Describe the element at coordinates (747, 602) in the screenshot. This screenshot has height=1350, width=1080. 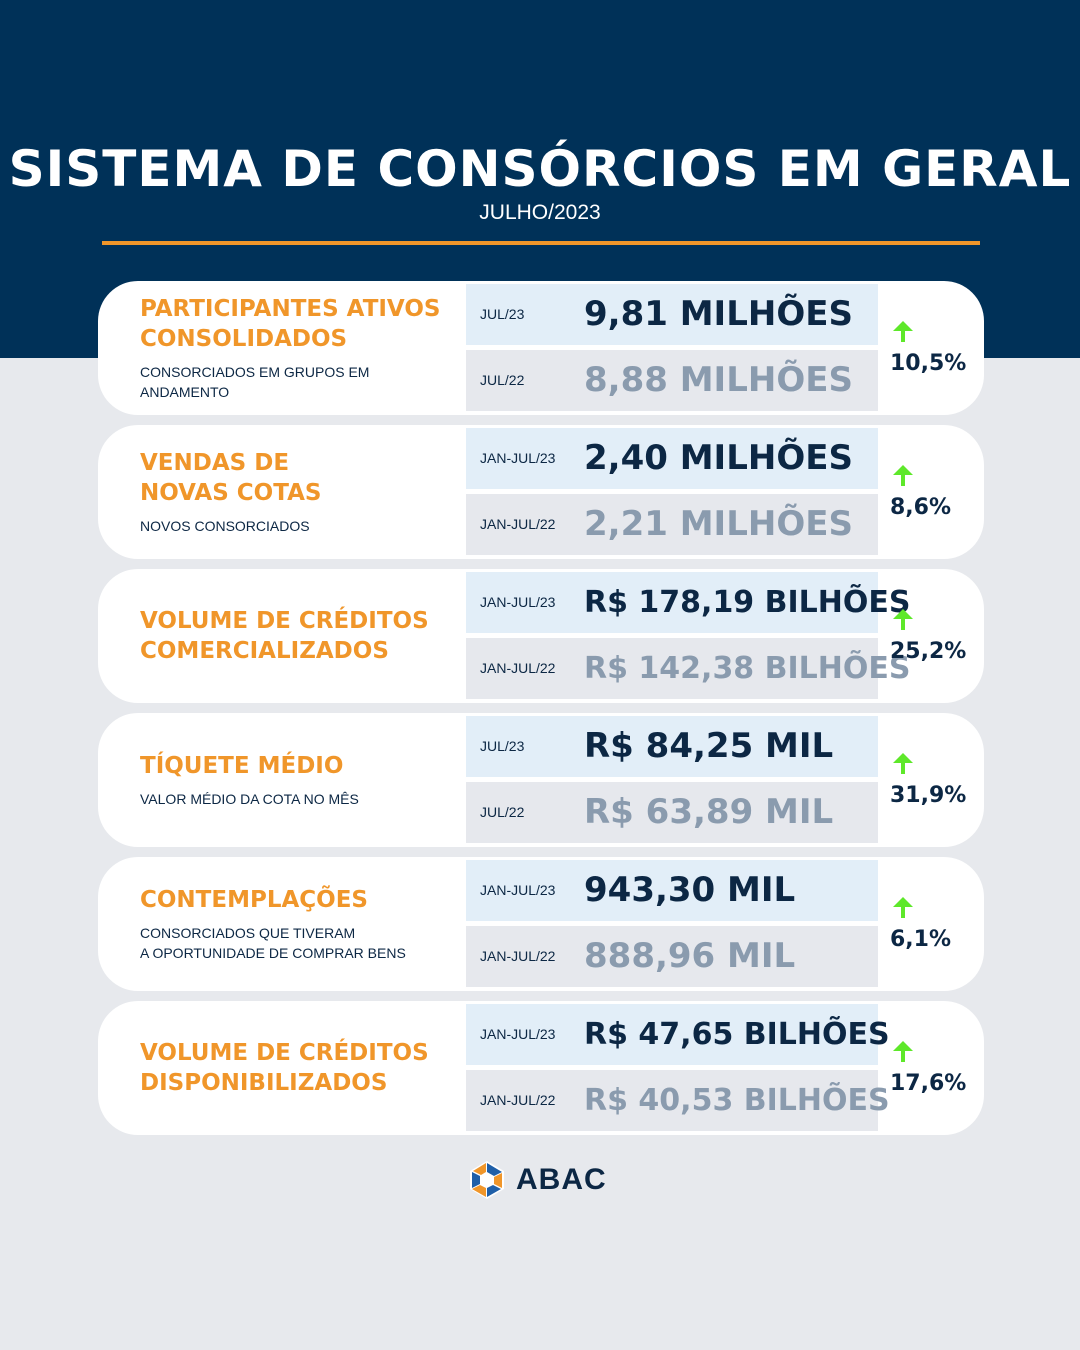
I see `current-value: R$ 178,19 BILHÕES` at that location.